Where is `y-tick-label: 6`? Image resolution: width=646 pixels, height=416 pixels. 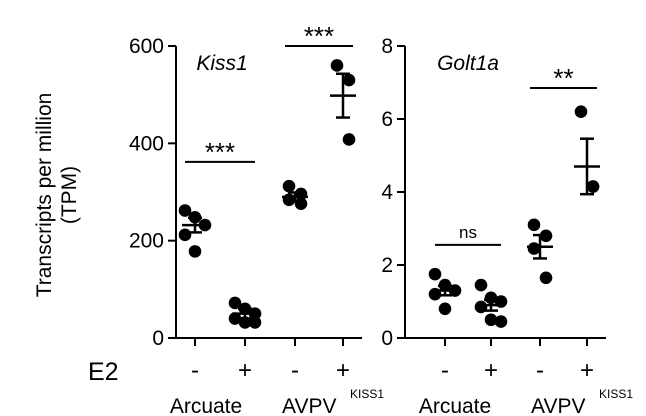
y-tick-label: 6 is located at coordinates (387, 119).